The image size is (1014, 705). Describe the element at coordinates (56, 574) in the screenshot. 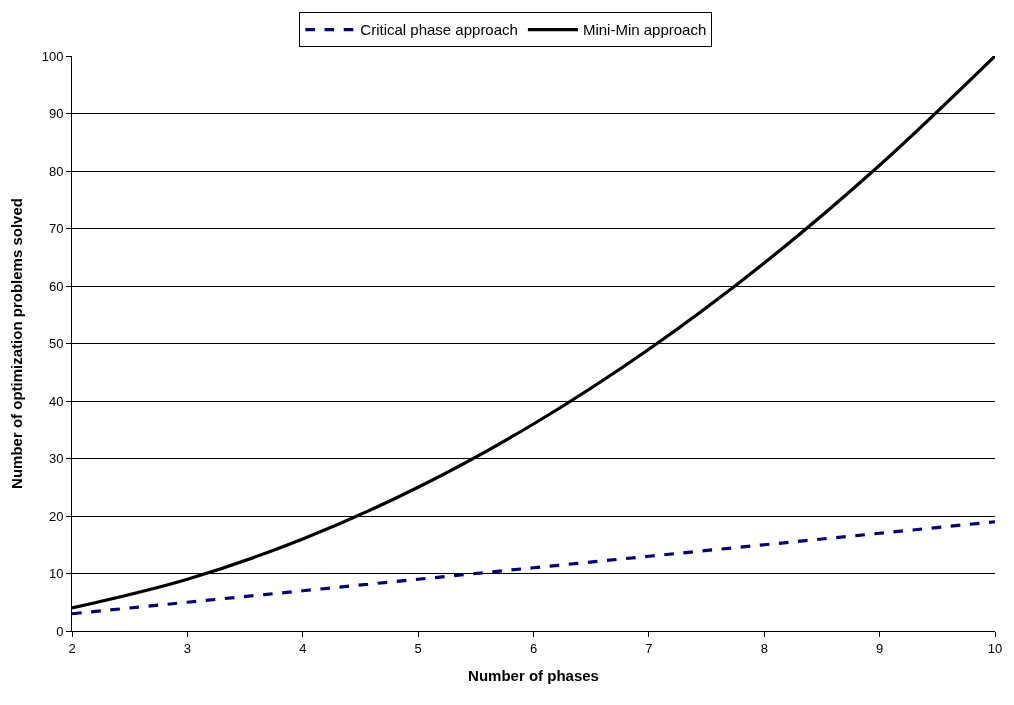

I see `y-tick-label: 10` at that location.